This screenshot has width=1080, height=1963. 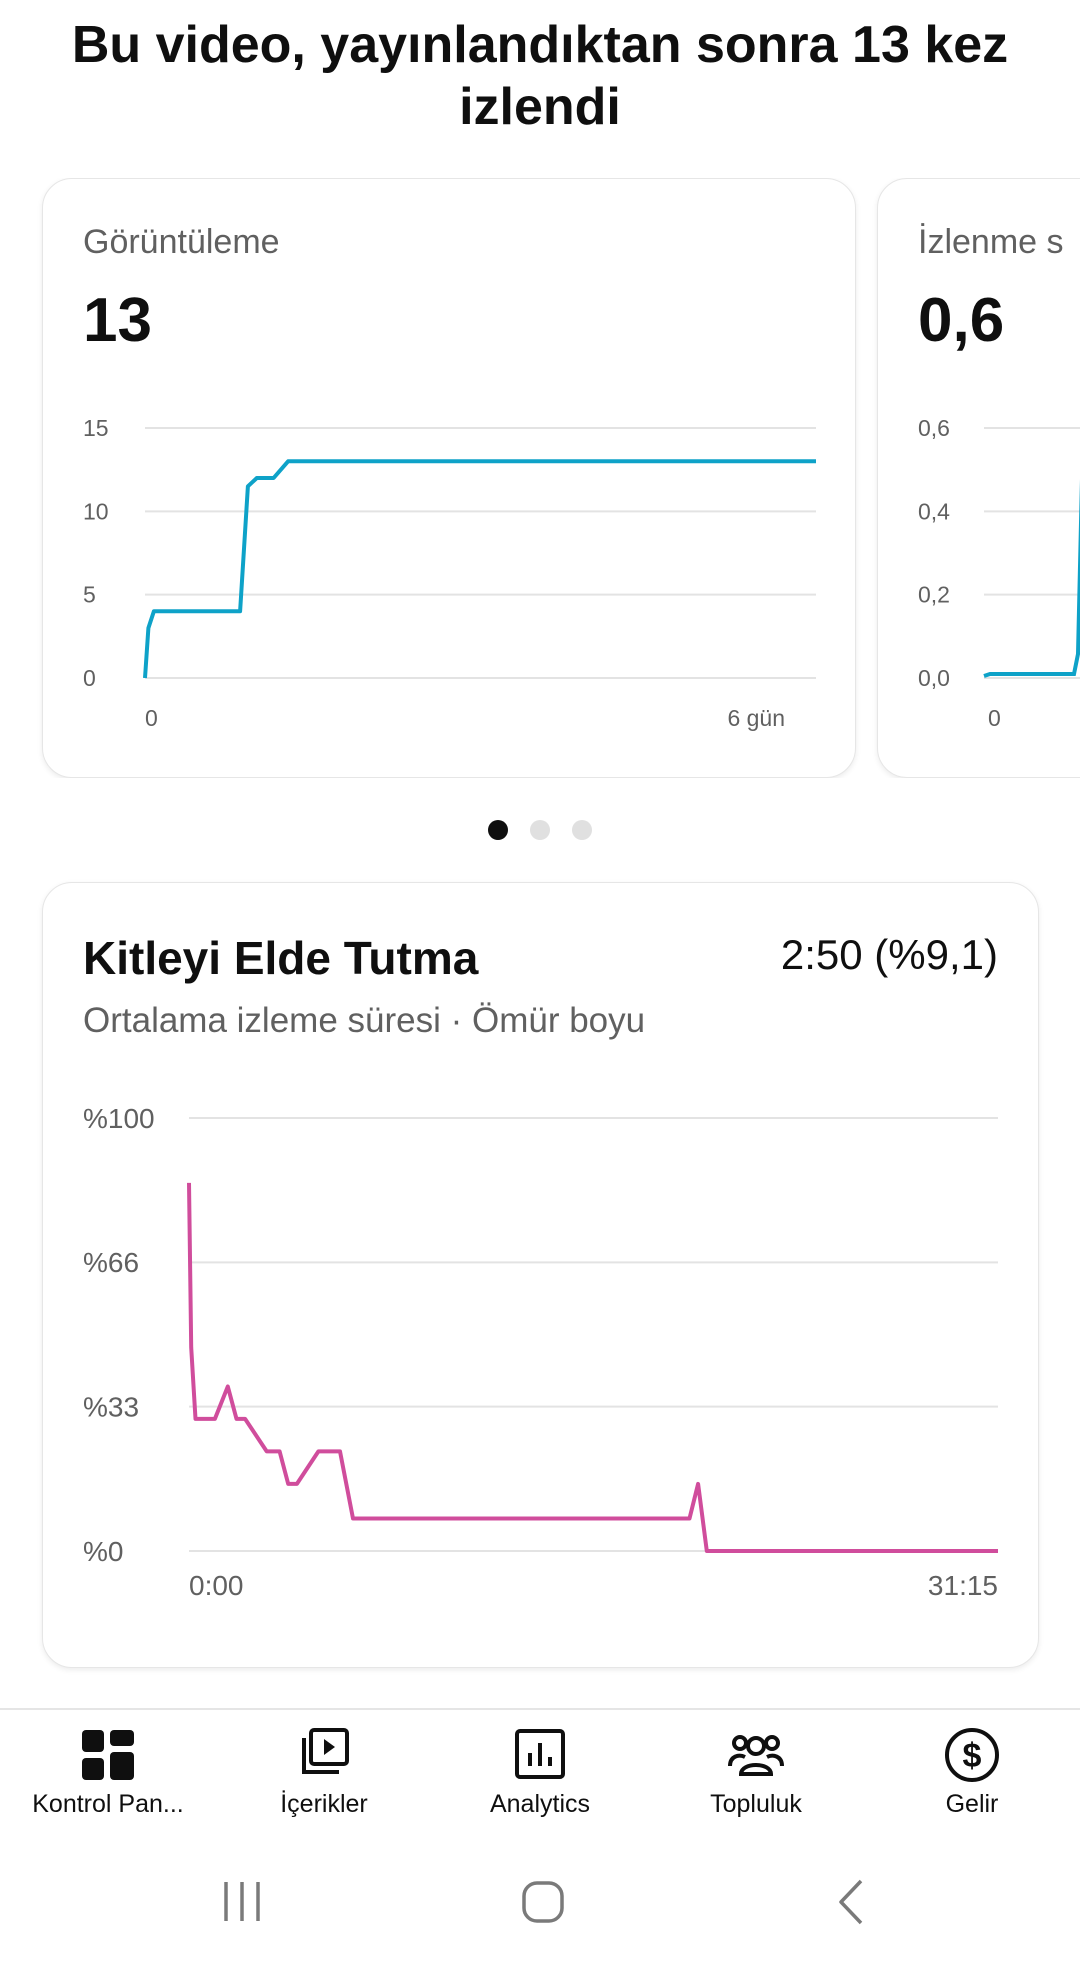 I want to click on y-tick-label: 5, so click(x=89, y=595).